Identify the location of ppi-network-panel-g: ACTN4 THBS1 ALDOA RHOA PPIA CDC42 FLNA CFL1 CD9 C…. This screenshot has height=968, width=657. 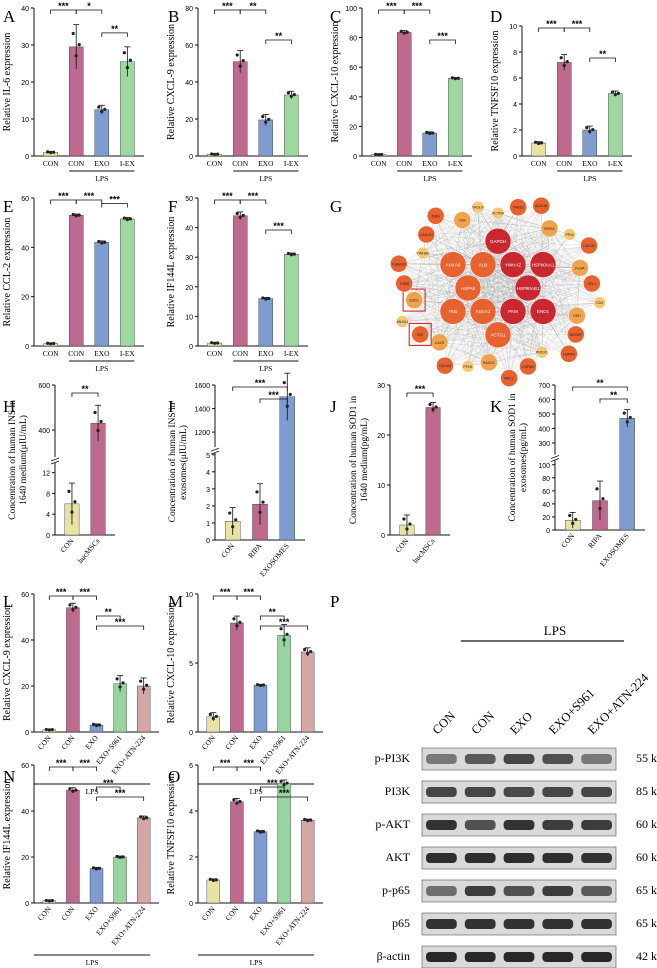
(498, 291).